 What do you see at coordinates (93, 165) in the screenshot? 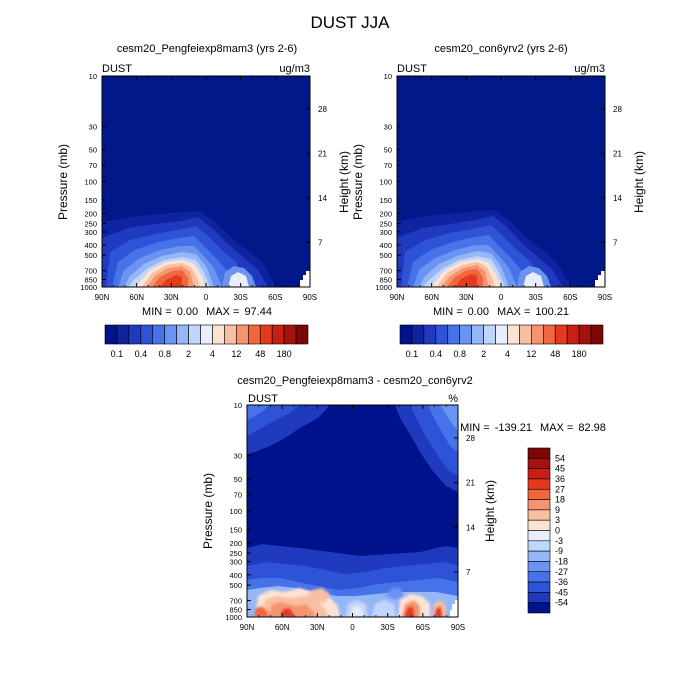
I see `left-y-tick-label: 70` at bounding box center [93, 165].